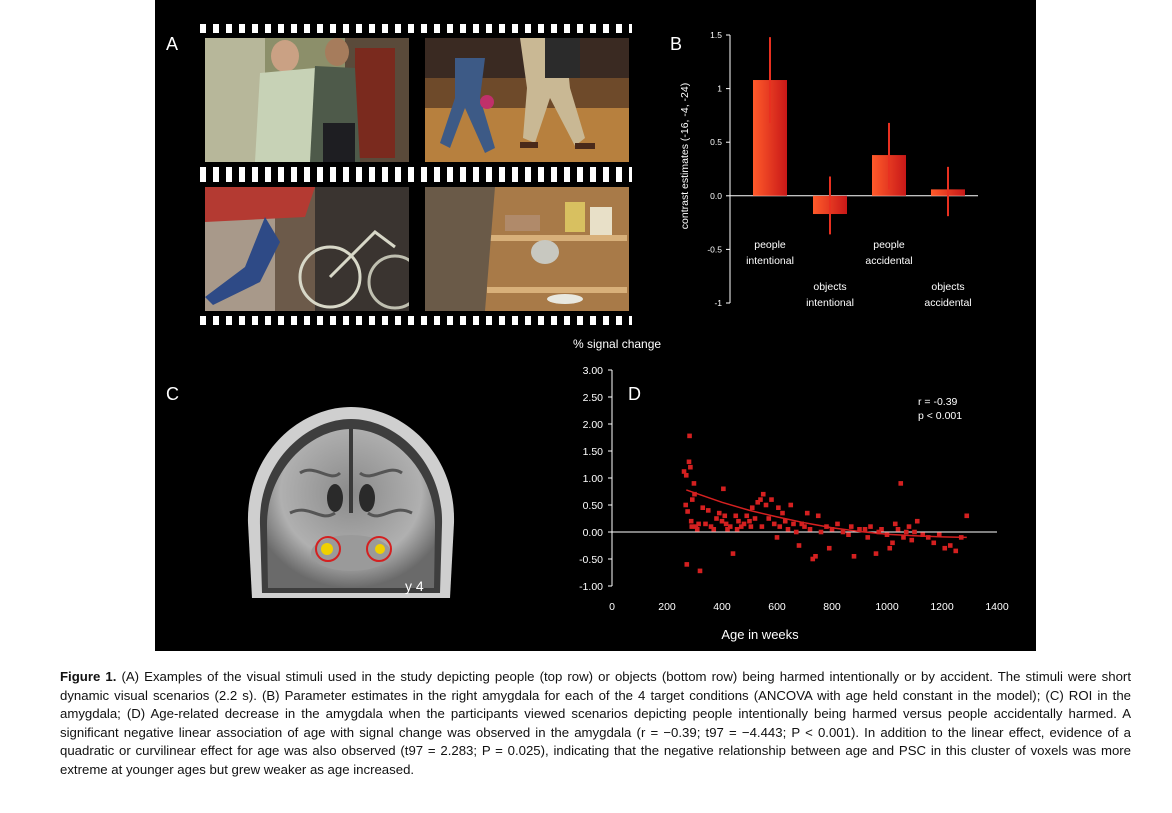 Image resolution: width=1172 pixels, height=813 pixels. Describe the element at coordinates (719, 89) in the screenshot. I see `bar-y-tick-label: 1` at that location.